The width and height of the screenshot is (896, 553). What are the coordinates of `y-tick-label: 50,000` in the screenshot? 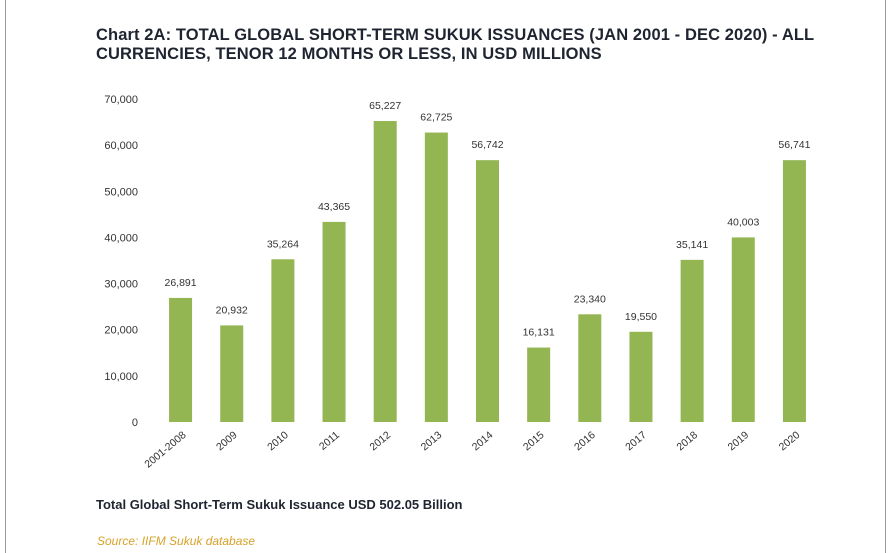 It's located at (121, 192).